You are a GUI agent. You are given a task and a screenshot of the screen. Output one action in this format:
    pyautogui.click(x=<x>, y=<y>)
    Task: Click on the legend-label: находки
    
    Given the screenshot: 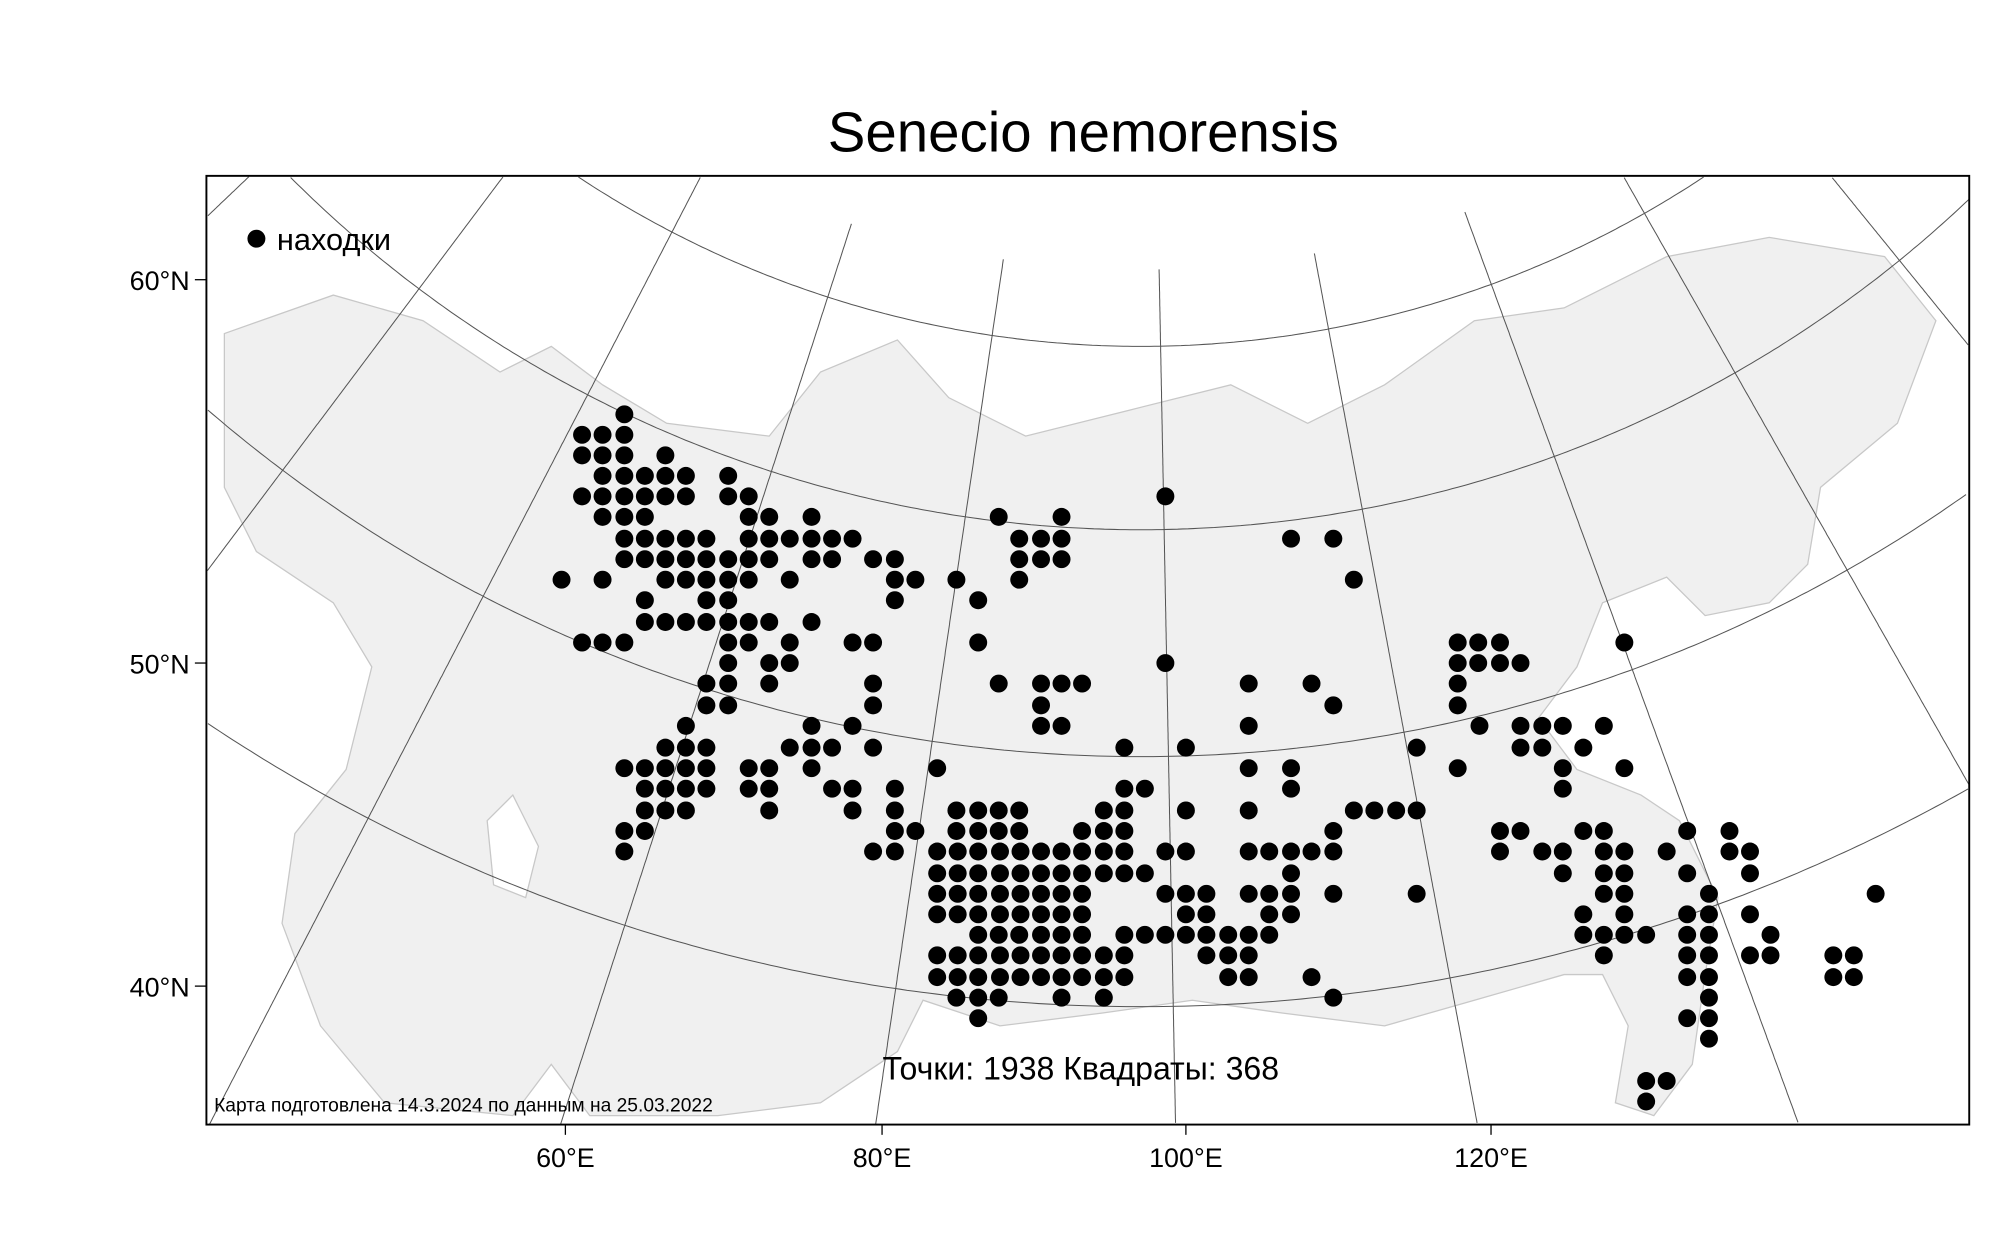 What is the action you would take?
    pyautogui.click(x=334, y=239)
    